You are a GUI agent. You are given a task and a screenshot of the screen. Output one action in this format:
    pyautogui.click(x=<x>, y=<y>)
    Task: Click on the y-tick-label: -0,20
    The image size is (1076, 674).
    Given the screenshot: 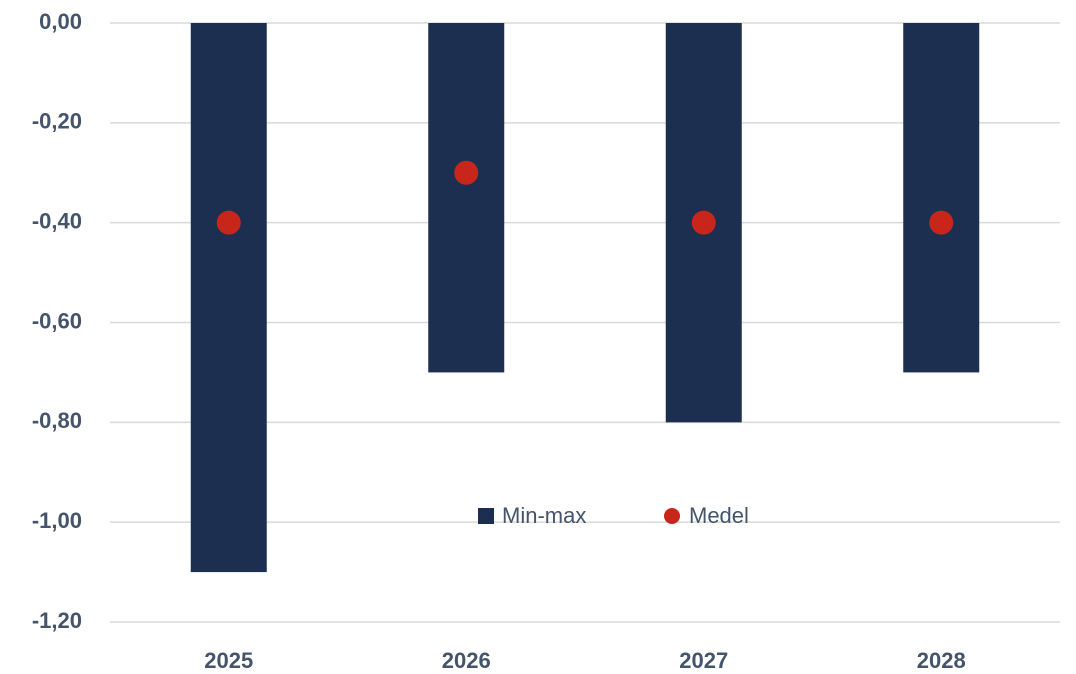 What is the action you would take?
    pyautogui.click(x=57, y=121)
    